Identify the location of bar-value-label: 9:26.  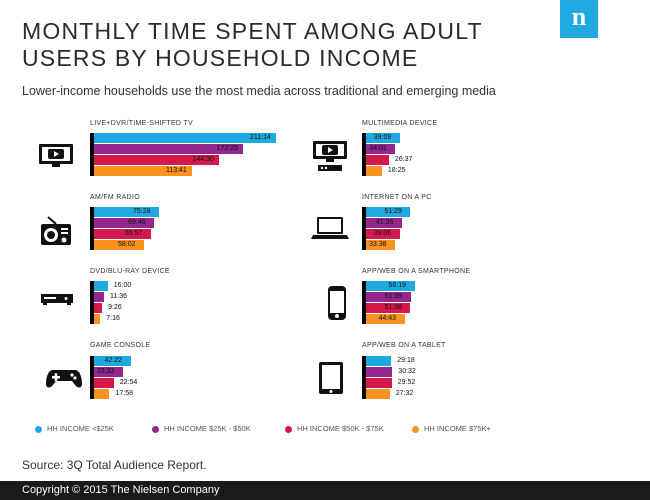
(115, 307).